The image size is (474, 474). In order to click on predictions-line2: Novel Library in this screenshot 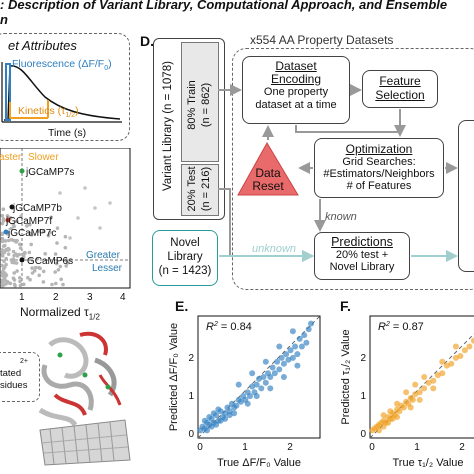, I will do `click(362, 267)`.